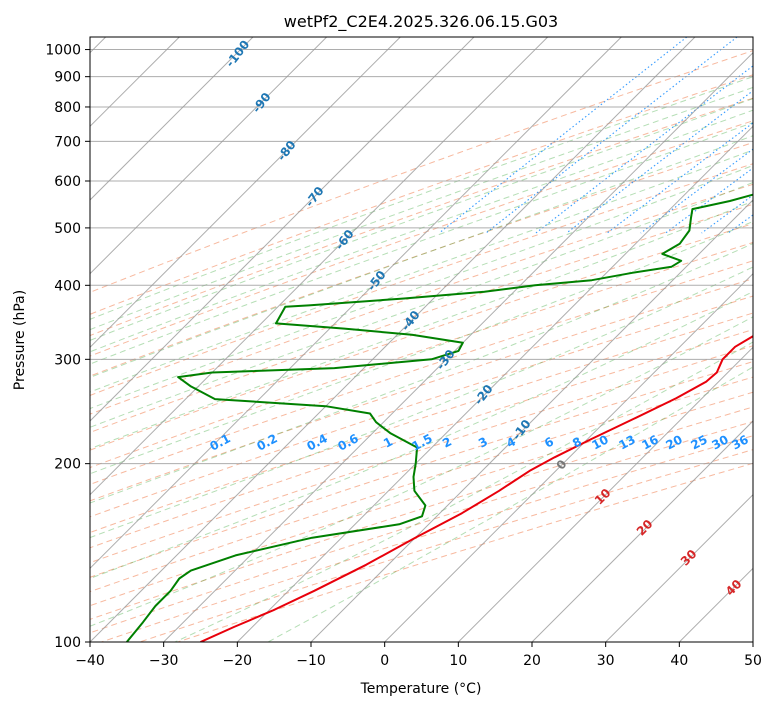 The height and width of the screenshot is (708, 775). What do you see at coordinates (311, 661) in the screenshot?
I see `x-tick-label: −10` at bounding box center [311, 661].